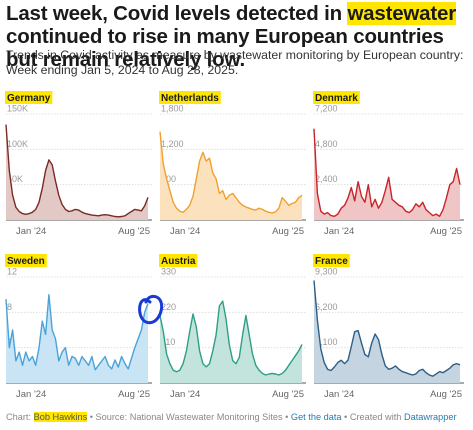 Image resolution: width=473 pixels, height=430 pixels. Describe the element at coordinates (185, 231) in the screenshot. I see `xtick-label-netherlands-start: Jan '24` at that location.